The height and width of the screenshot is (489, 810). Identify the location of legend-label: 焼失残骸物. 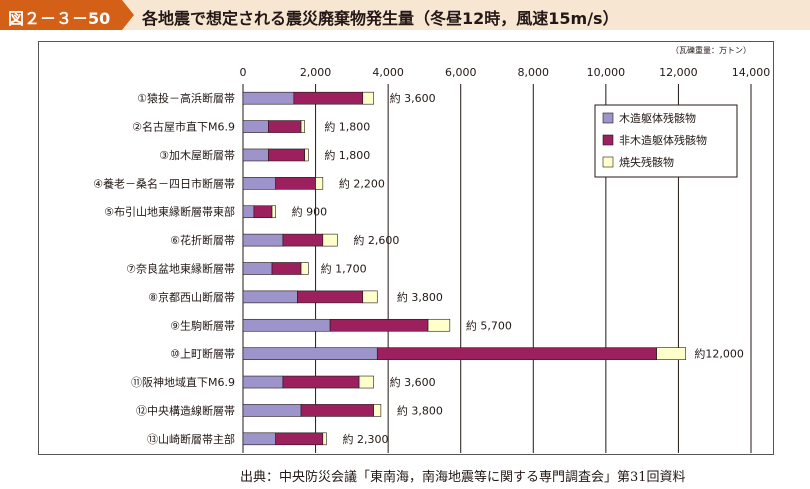
(646, 162).